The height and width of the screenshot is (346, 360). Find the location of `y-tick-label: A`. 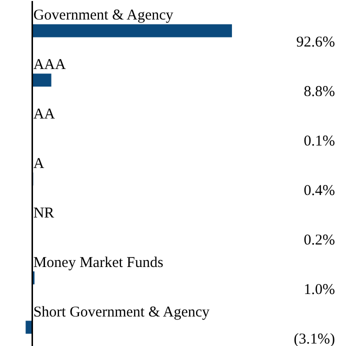

y-tick-label: A is located at coordinates (38, 164).